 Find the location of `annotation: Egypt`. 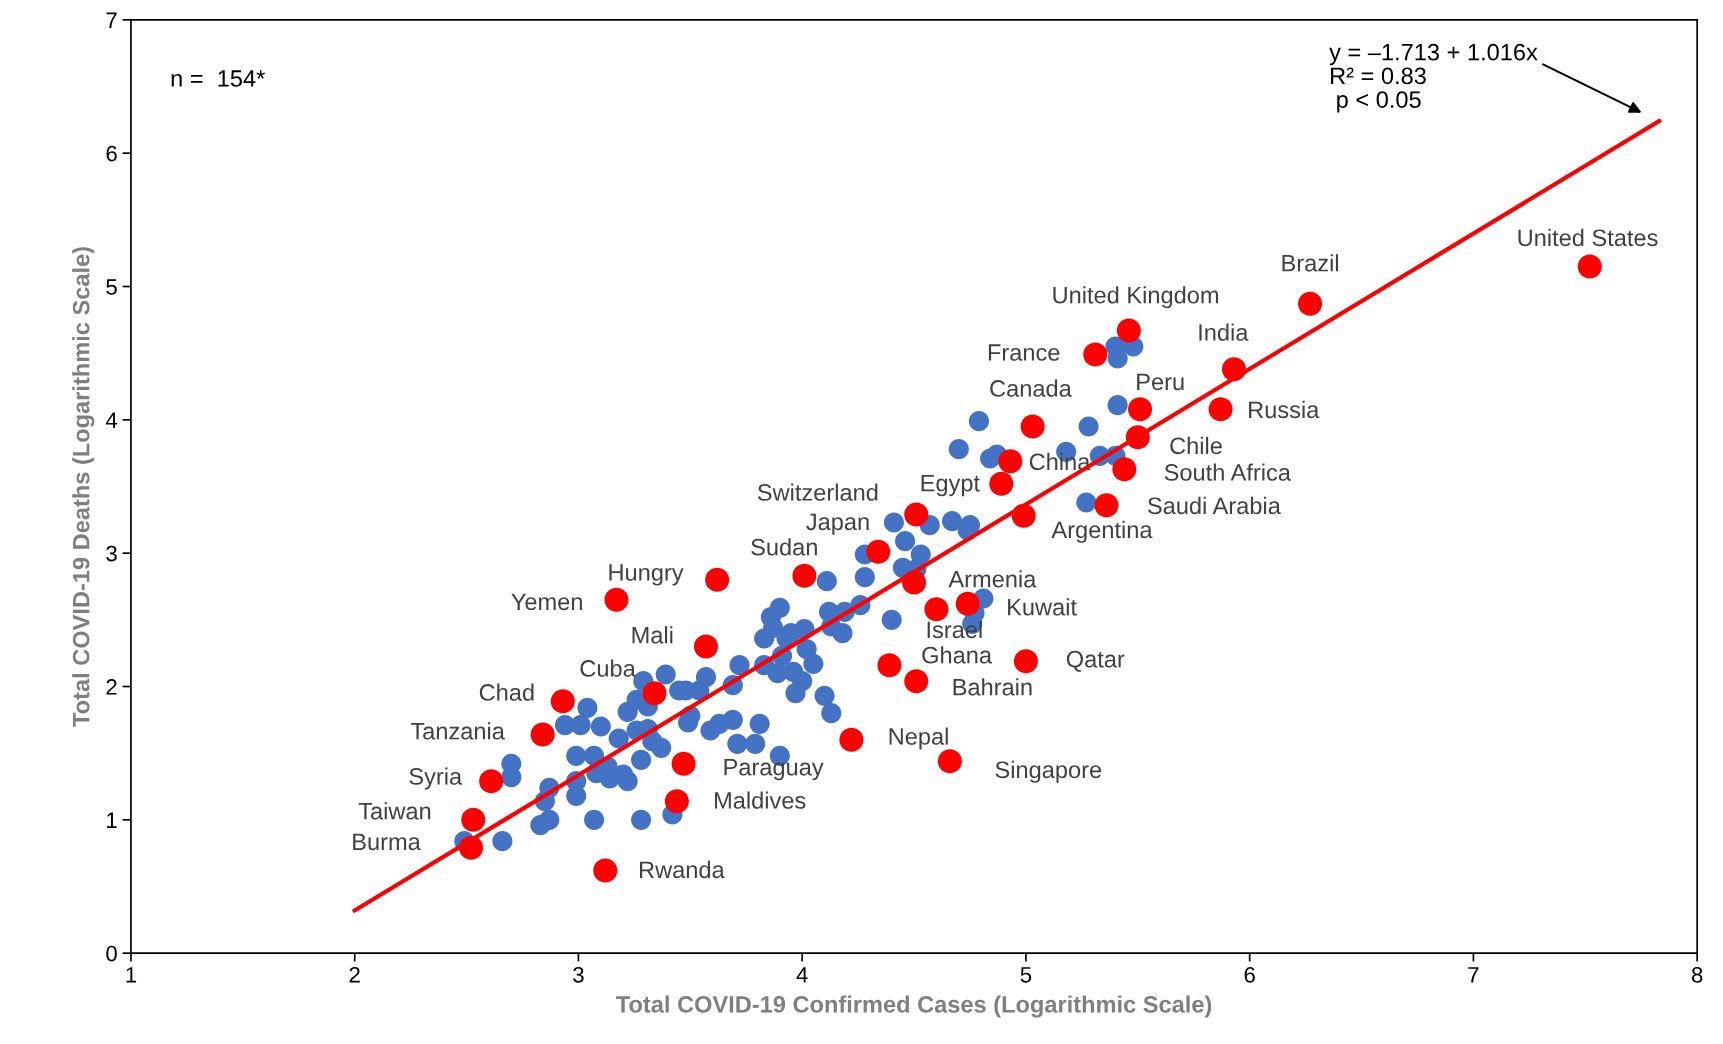

annotation: Egypt is located at coordinates (950, 486).